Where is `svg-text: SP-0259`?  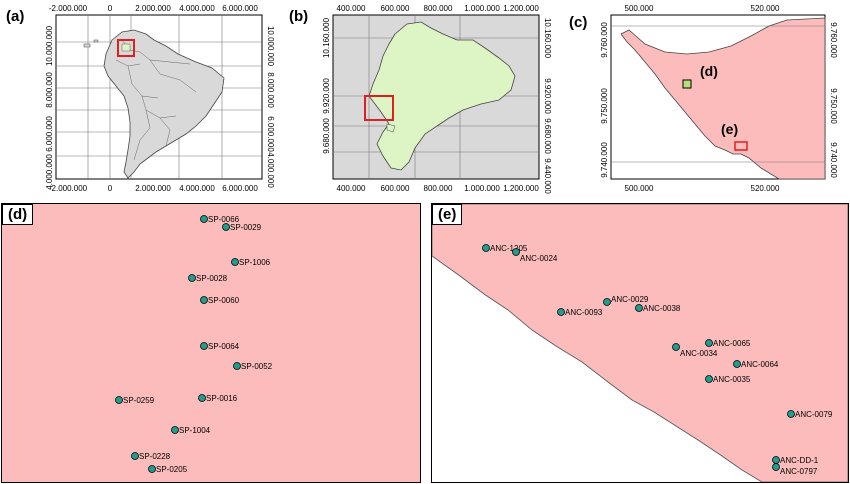 svg-text: SP-0259 is located at coordinates (139, 400).